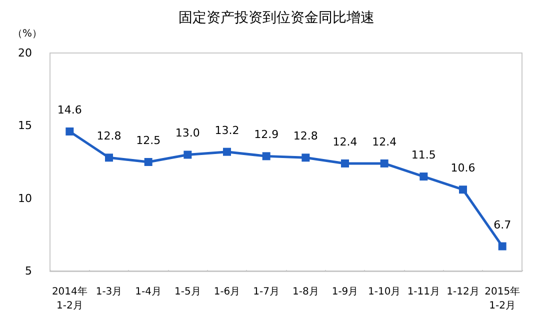  What do you see at coordinates (266, 292) in the screenshot?
I see `x-tick-label: 1-7月` at bounding box center [266, 292].